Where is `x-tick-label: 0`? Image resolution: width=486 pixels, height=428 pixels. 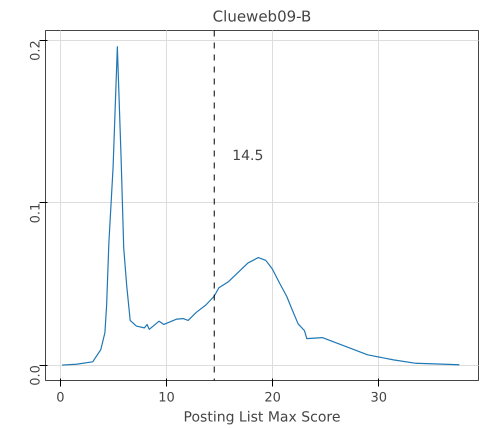 x-tick-label: 0 is located at coordinates (60, 398).